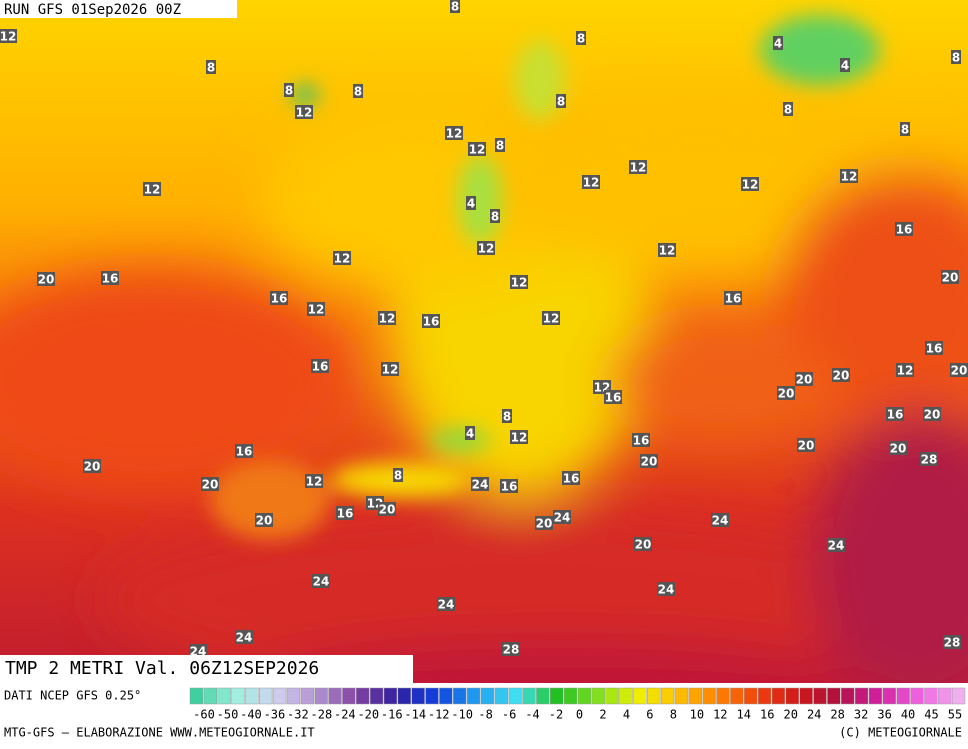 The image size is (968, 749). Describe the element at coordinates (228, 715) in the screenshot. I see `scale-label: -50` at that location.